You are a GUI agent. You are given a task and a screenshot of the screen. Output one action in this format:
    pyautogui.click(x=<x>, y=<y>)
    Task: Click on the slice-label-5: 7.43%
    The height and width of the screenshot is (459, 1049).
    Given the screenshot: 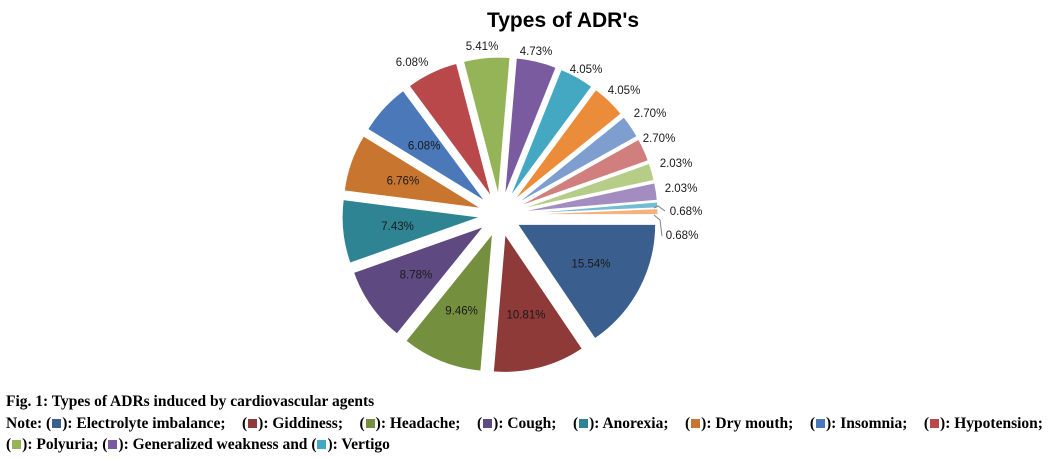 What is the action you would take?
    pyautogui.click(x=397, y=227)
    